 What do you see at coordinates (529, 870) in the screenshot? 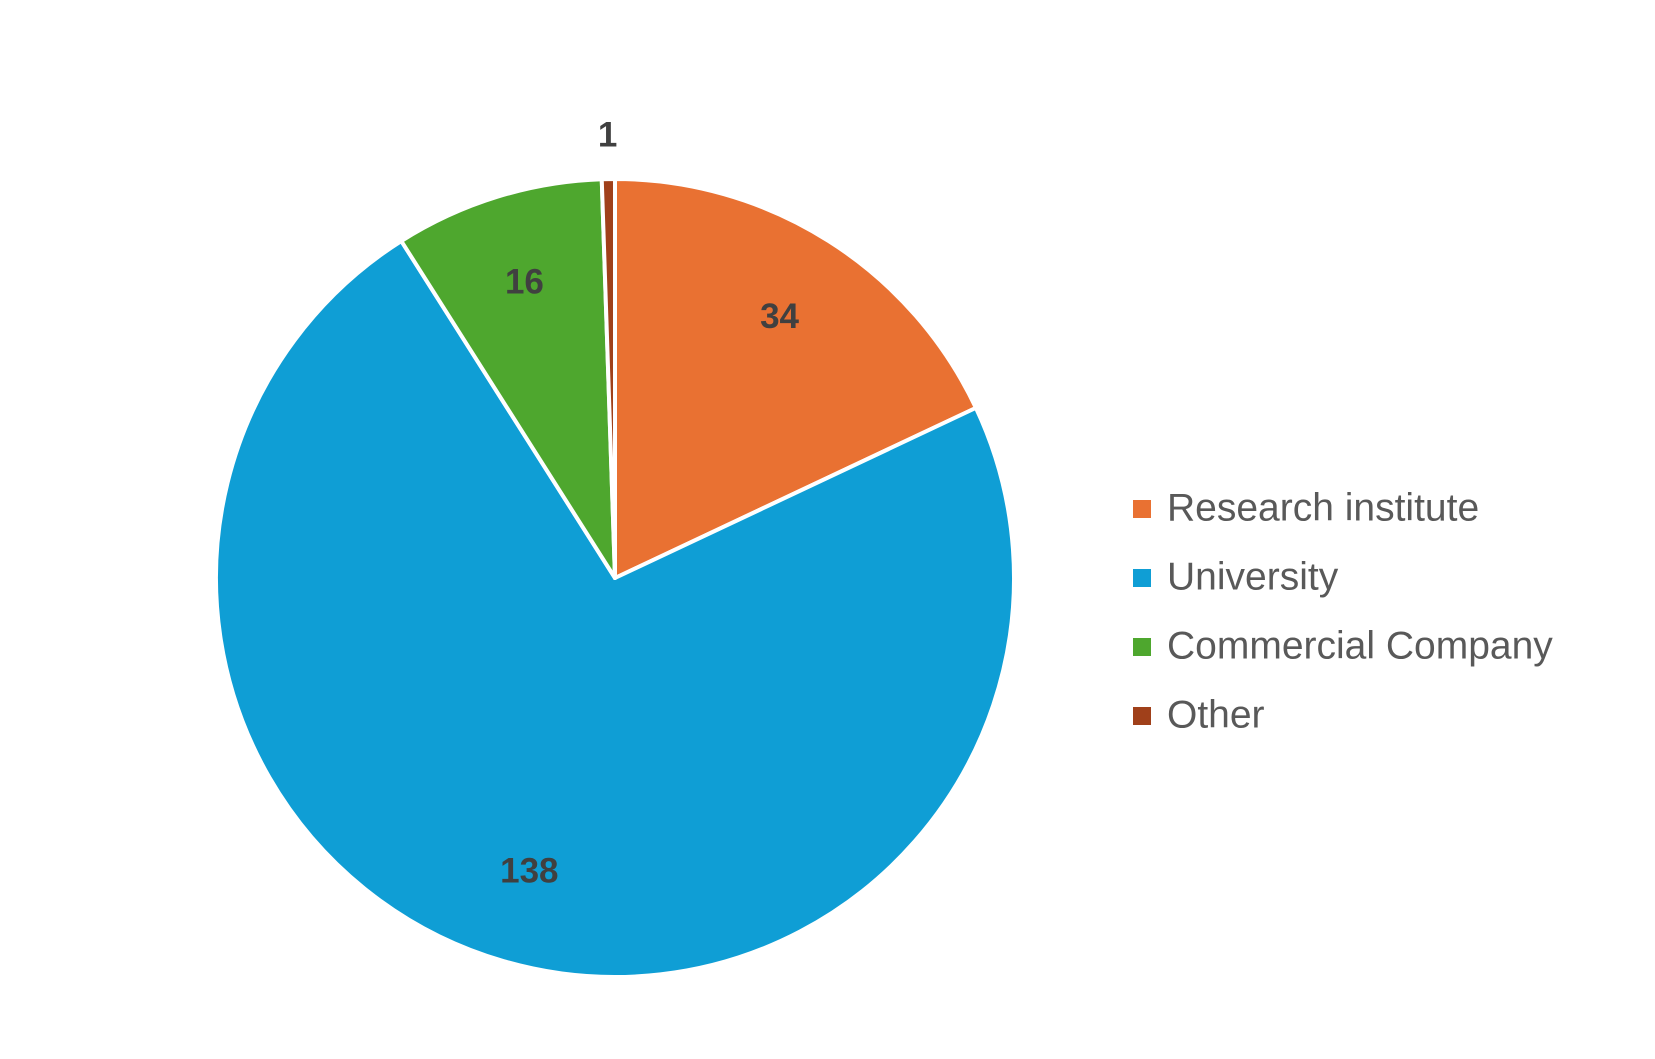
I see `data-label: 138` at bounding box center [529, 870].